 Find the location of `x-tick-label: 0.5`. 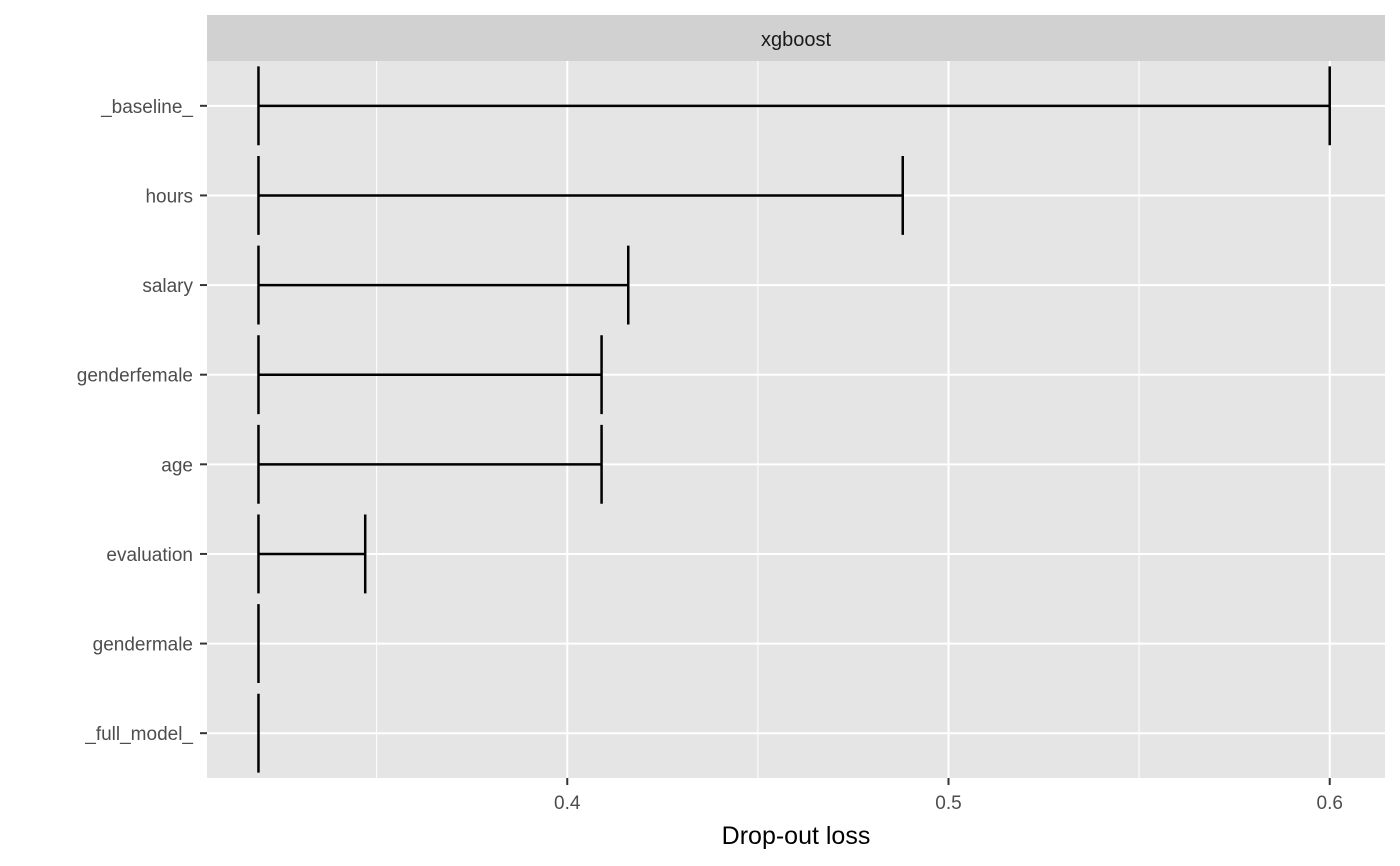

x-tick-label: 0.5 is located at coordinates (948, 803).